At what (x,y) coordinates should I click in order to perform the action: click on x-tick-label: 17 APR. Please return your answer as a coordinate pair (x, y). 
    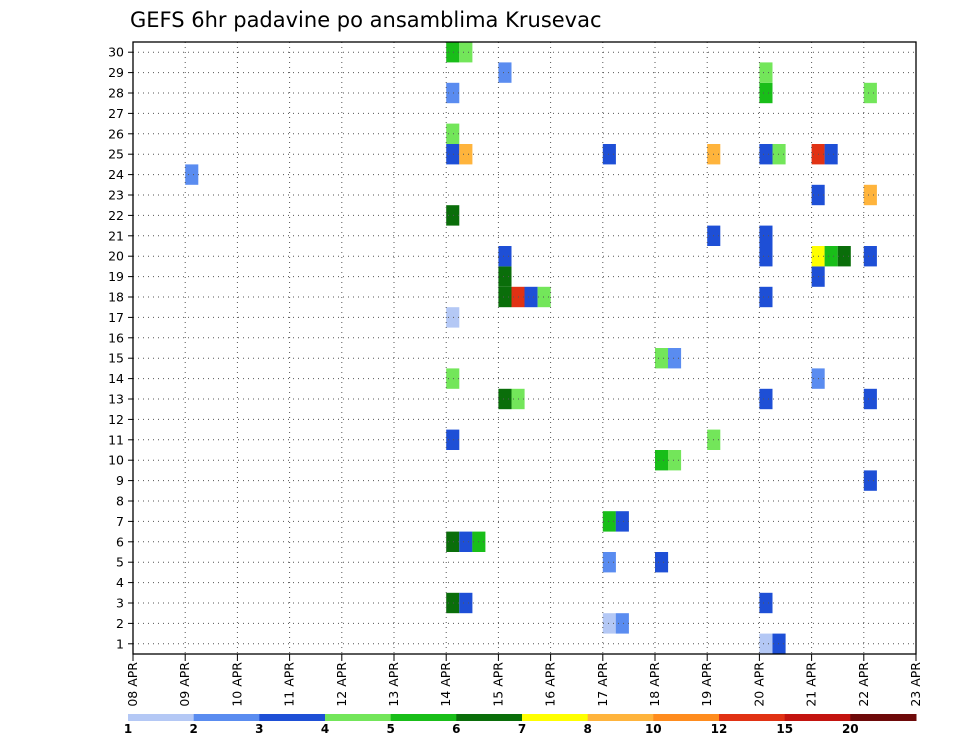
    Looking at the image, I should click on (602, 684).